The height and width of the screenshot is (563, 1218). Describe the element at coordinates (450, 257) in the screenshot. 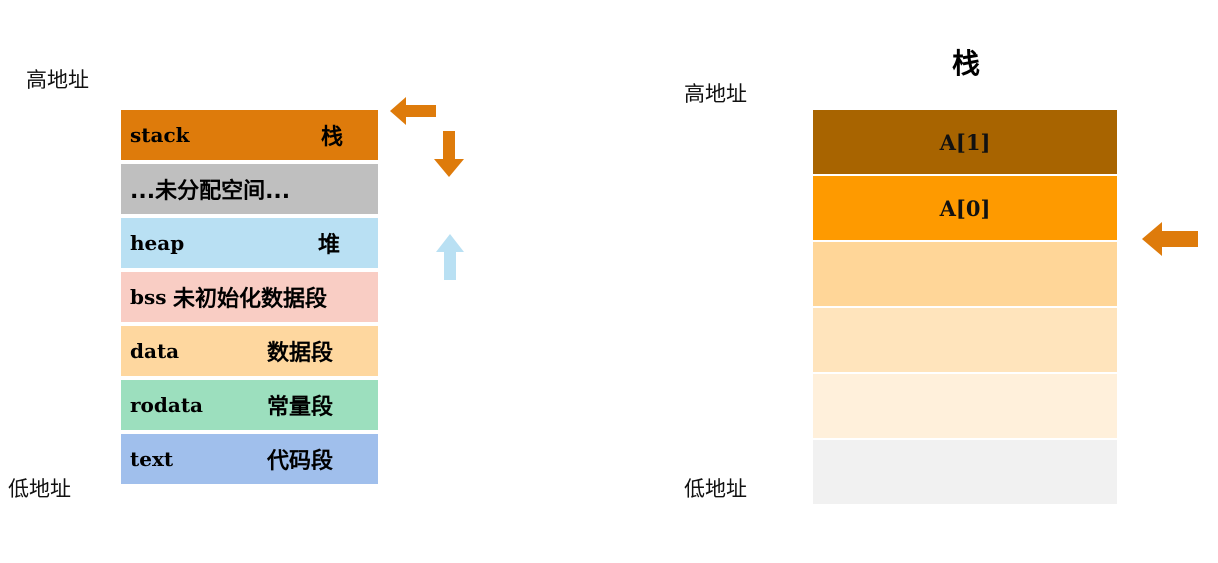

I see `arrow-up-icon` at that location.